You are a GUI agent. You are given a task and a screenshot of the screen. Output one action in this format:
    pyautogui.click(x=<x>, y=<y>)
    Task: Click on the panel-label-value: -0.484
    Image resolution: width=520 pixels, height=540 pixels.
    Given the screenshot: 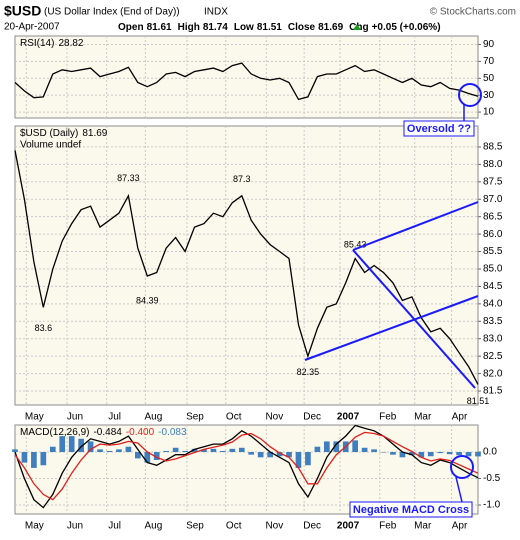 What is the action you would take?
    pyautogui.click(x=107, y=432)
    